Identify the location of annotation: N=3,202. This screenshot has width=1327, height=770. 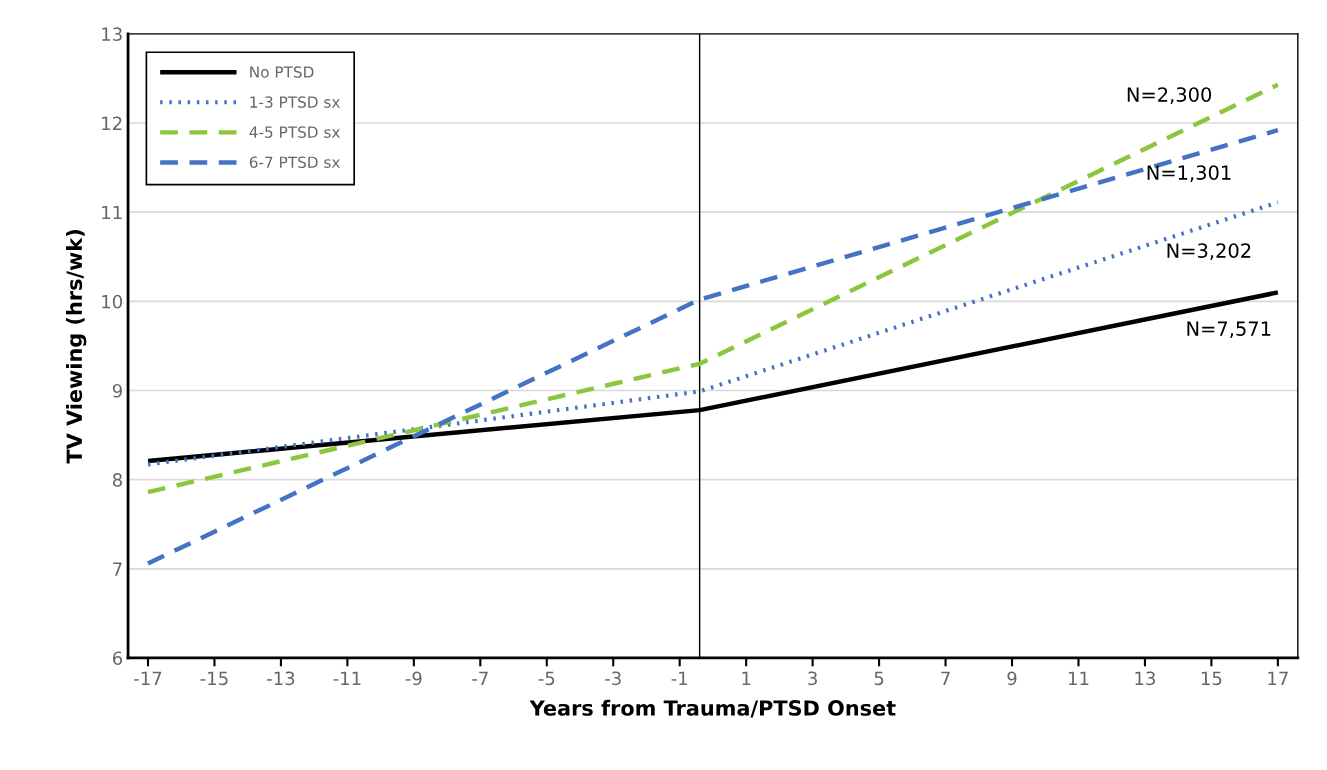
(1209, 251).